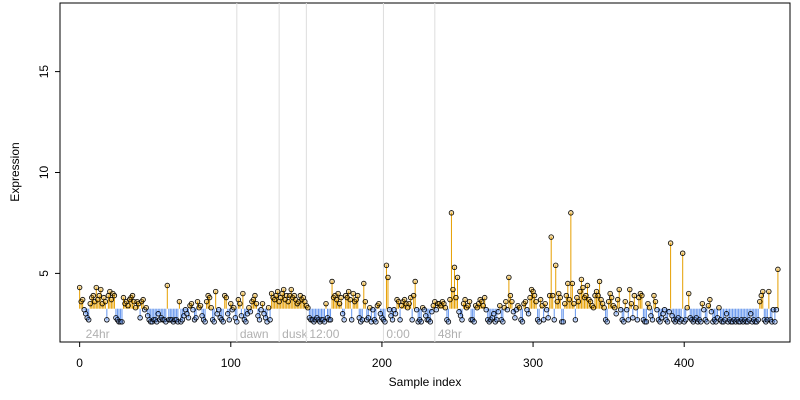 The width and height of the screenshot is (800, 400). What do you see at coordinates (425, 382) in the screenshot?
I see `x-axis-label: Sample index` at bounding box center [425, 382].